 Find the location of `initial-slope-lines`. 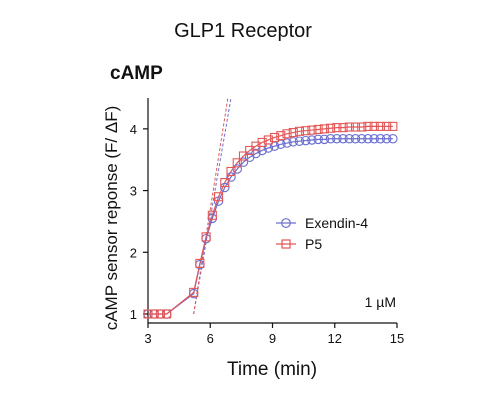

initial-slope-lines is located at coordinates (212, 206).